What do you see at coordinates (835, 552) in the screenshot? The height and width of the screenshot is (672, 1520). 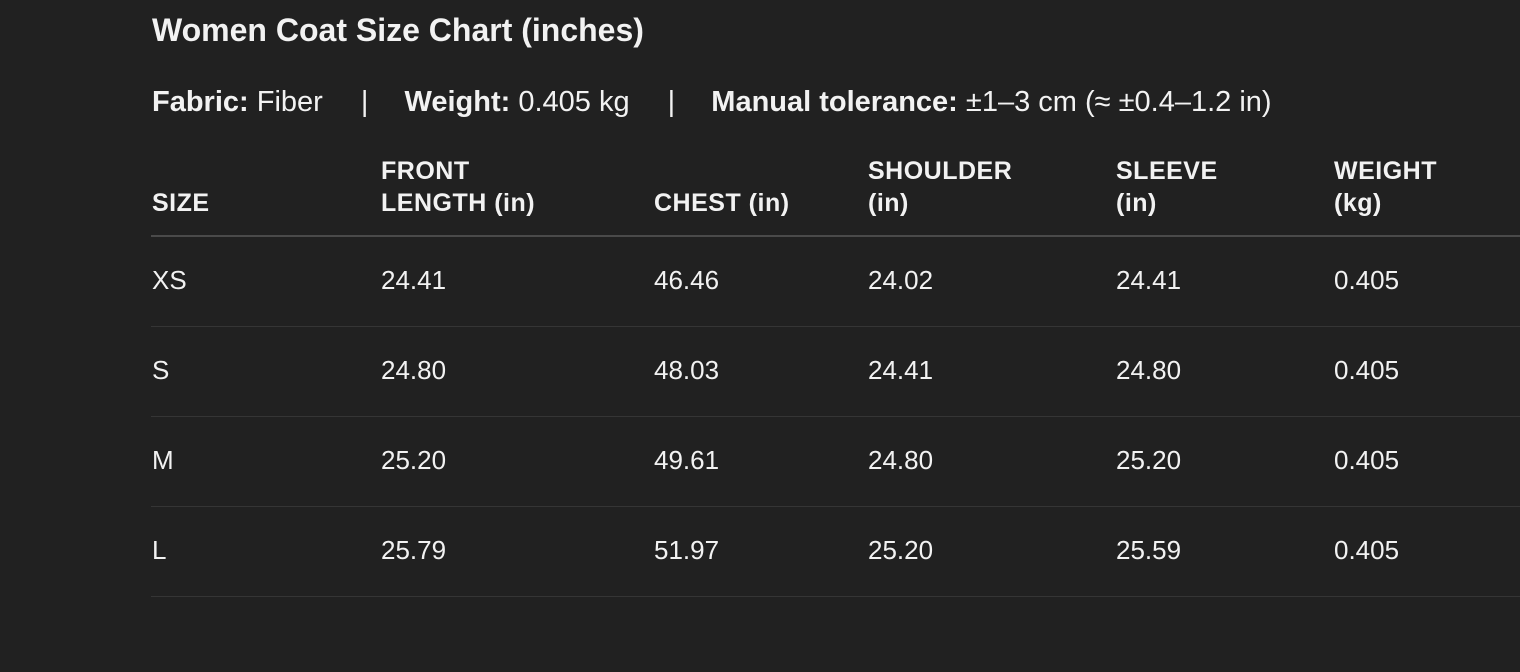 I see `table-row: L 25.79 51.97 25.20 25.59 0.405` at bounding box center [835, 552].